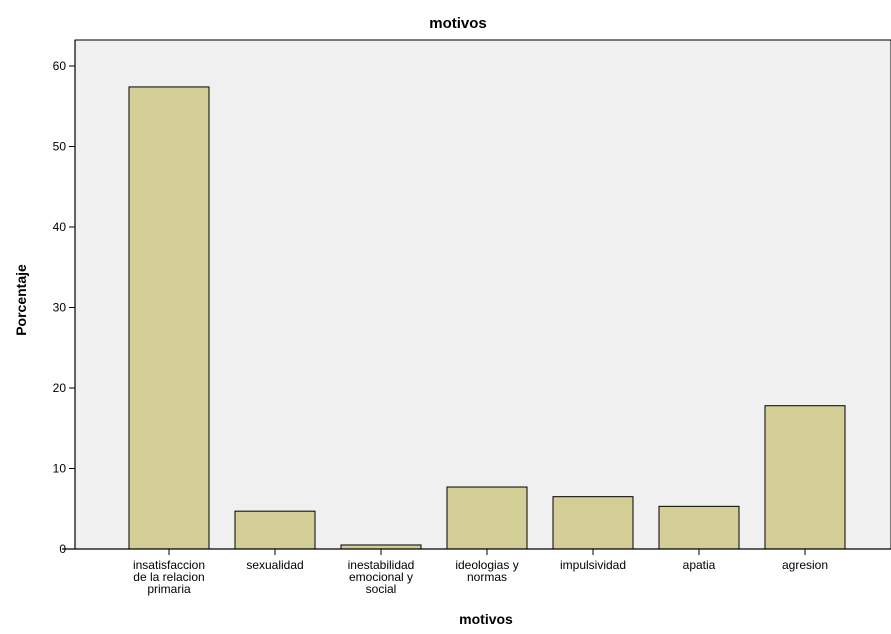  I want to click on x-tick-label: ideologias y normas, so click(486, 571).